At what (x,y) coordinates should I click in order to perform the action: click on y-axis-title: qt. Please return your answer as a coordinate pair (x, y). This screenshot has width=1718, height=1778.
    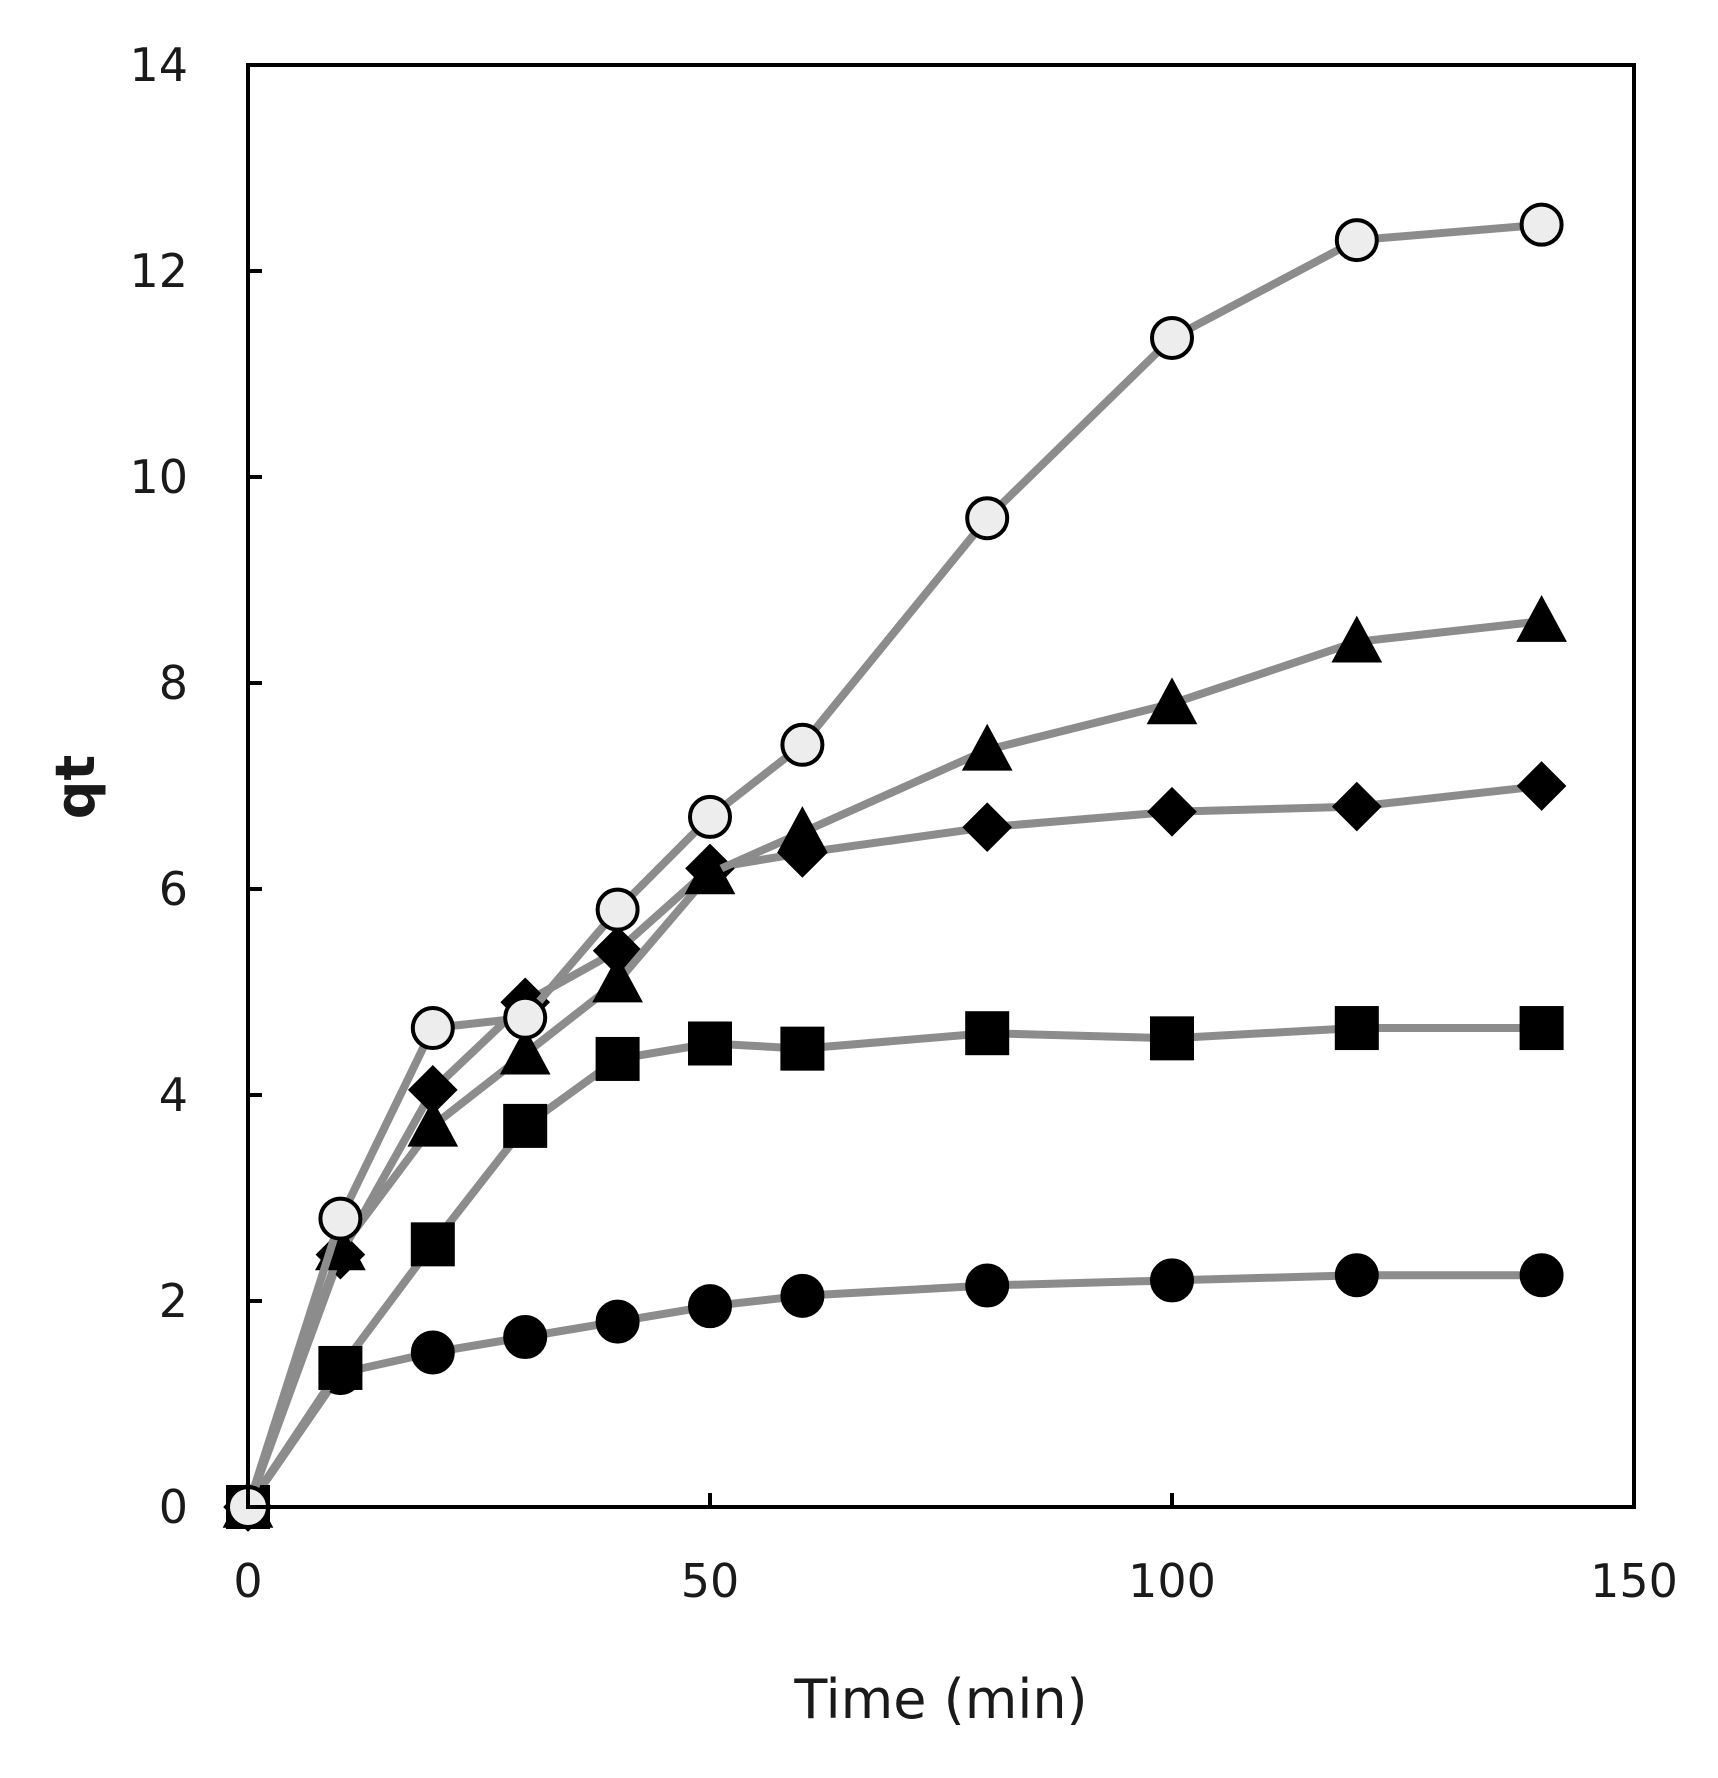
    Looking at the image, I should click on (75, 787).